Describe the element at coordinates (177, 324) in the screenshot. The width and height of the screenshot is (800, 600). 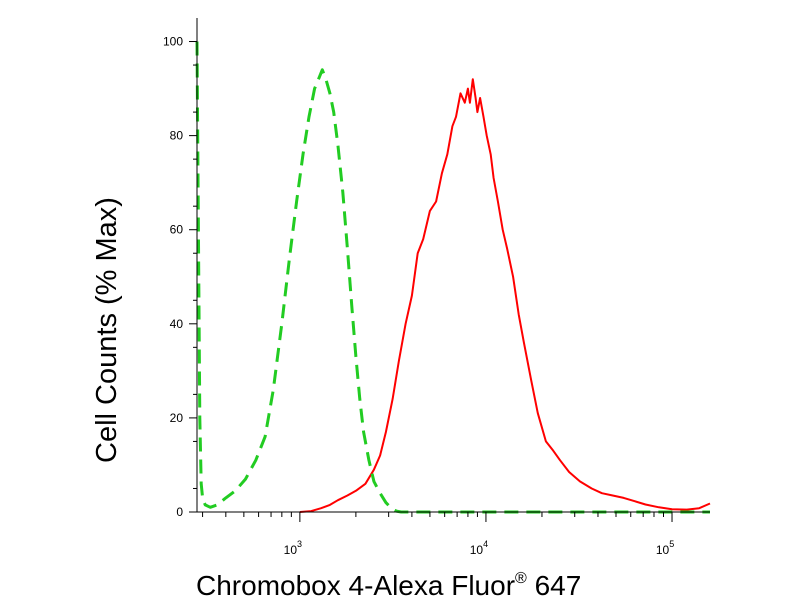
I see `y-tick-label-40: 40` at that location.